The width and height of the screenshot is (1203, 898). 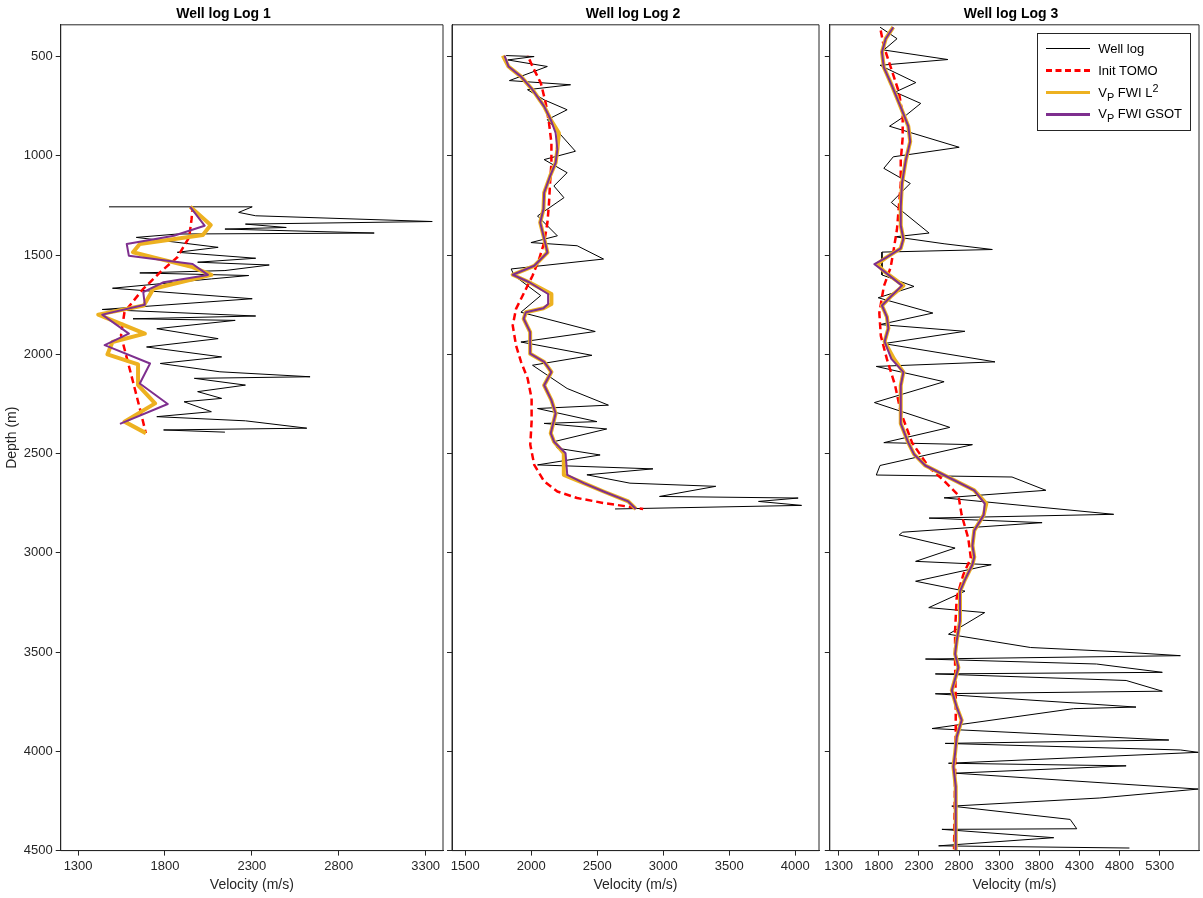 I want to click on chart-title: Well log Log 3, so click(x=1011, y=13).